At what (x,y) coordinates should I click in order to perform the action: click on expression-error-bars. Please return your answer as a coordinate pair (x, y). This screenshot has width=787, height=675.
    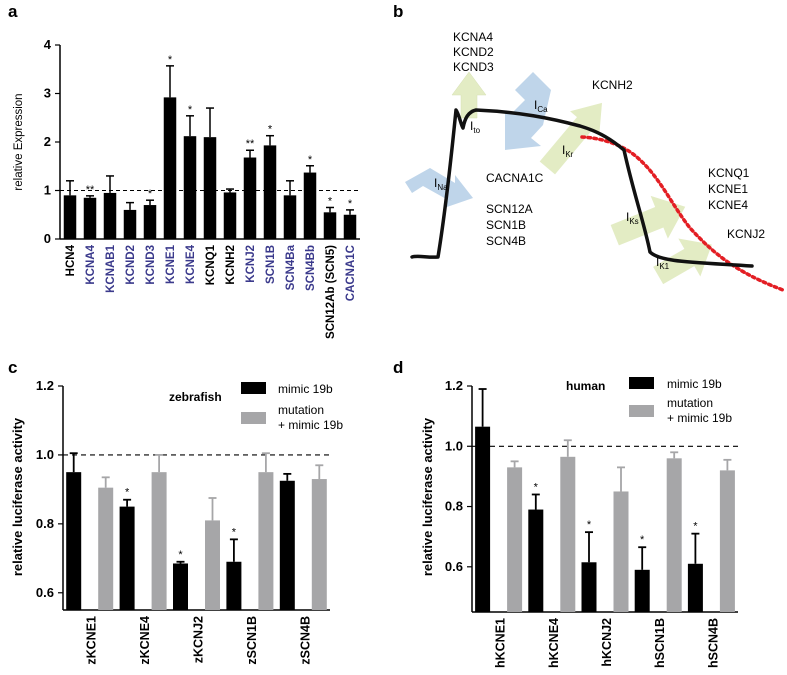
    Looking at the image, I should click on (210, 140).